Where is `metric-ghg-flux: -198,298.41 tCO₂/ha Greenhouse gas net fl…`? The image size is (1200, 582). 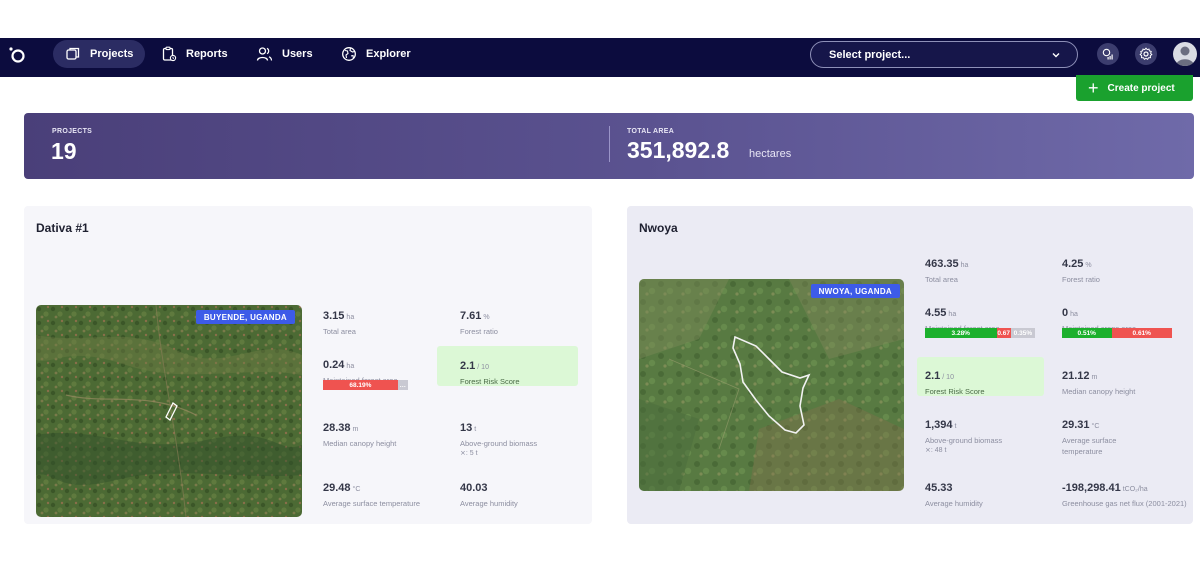 metric-ghg-flux: -198,298.41 tCO₂/ha Greenhouse gas net fl… is located at coordinates (1124, 493).